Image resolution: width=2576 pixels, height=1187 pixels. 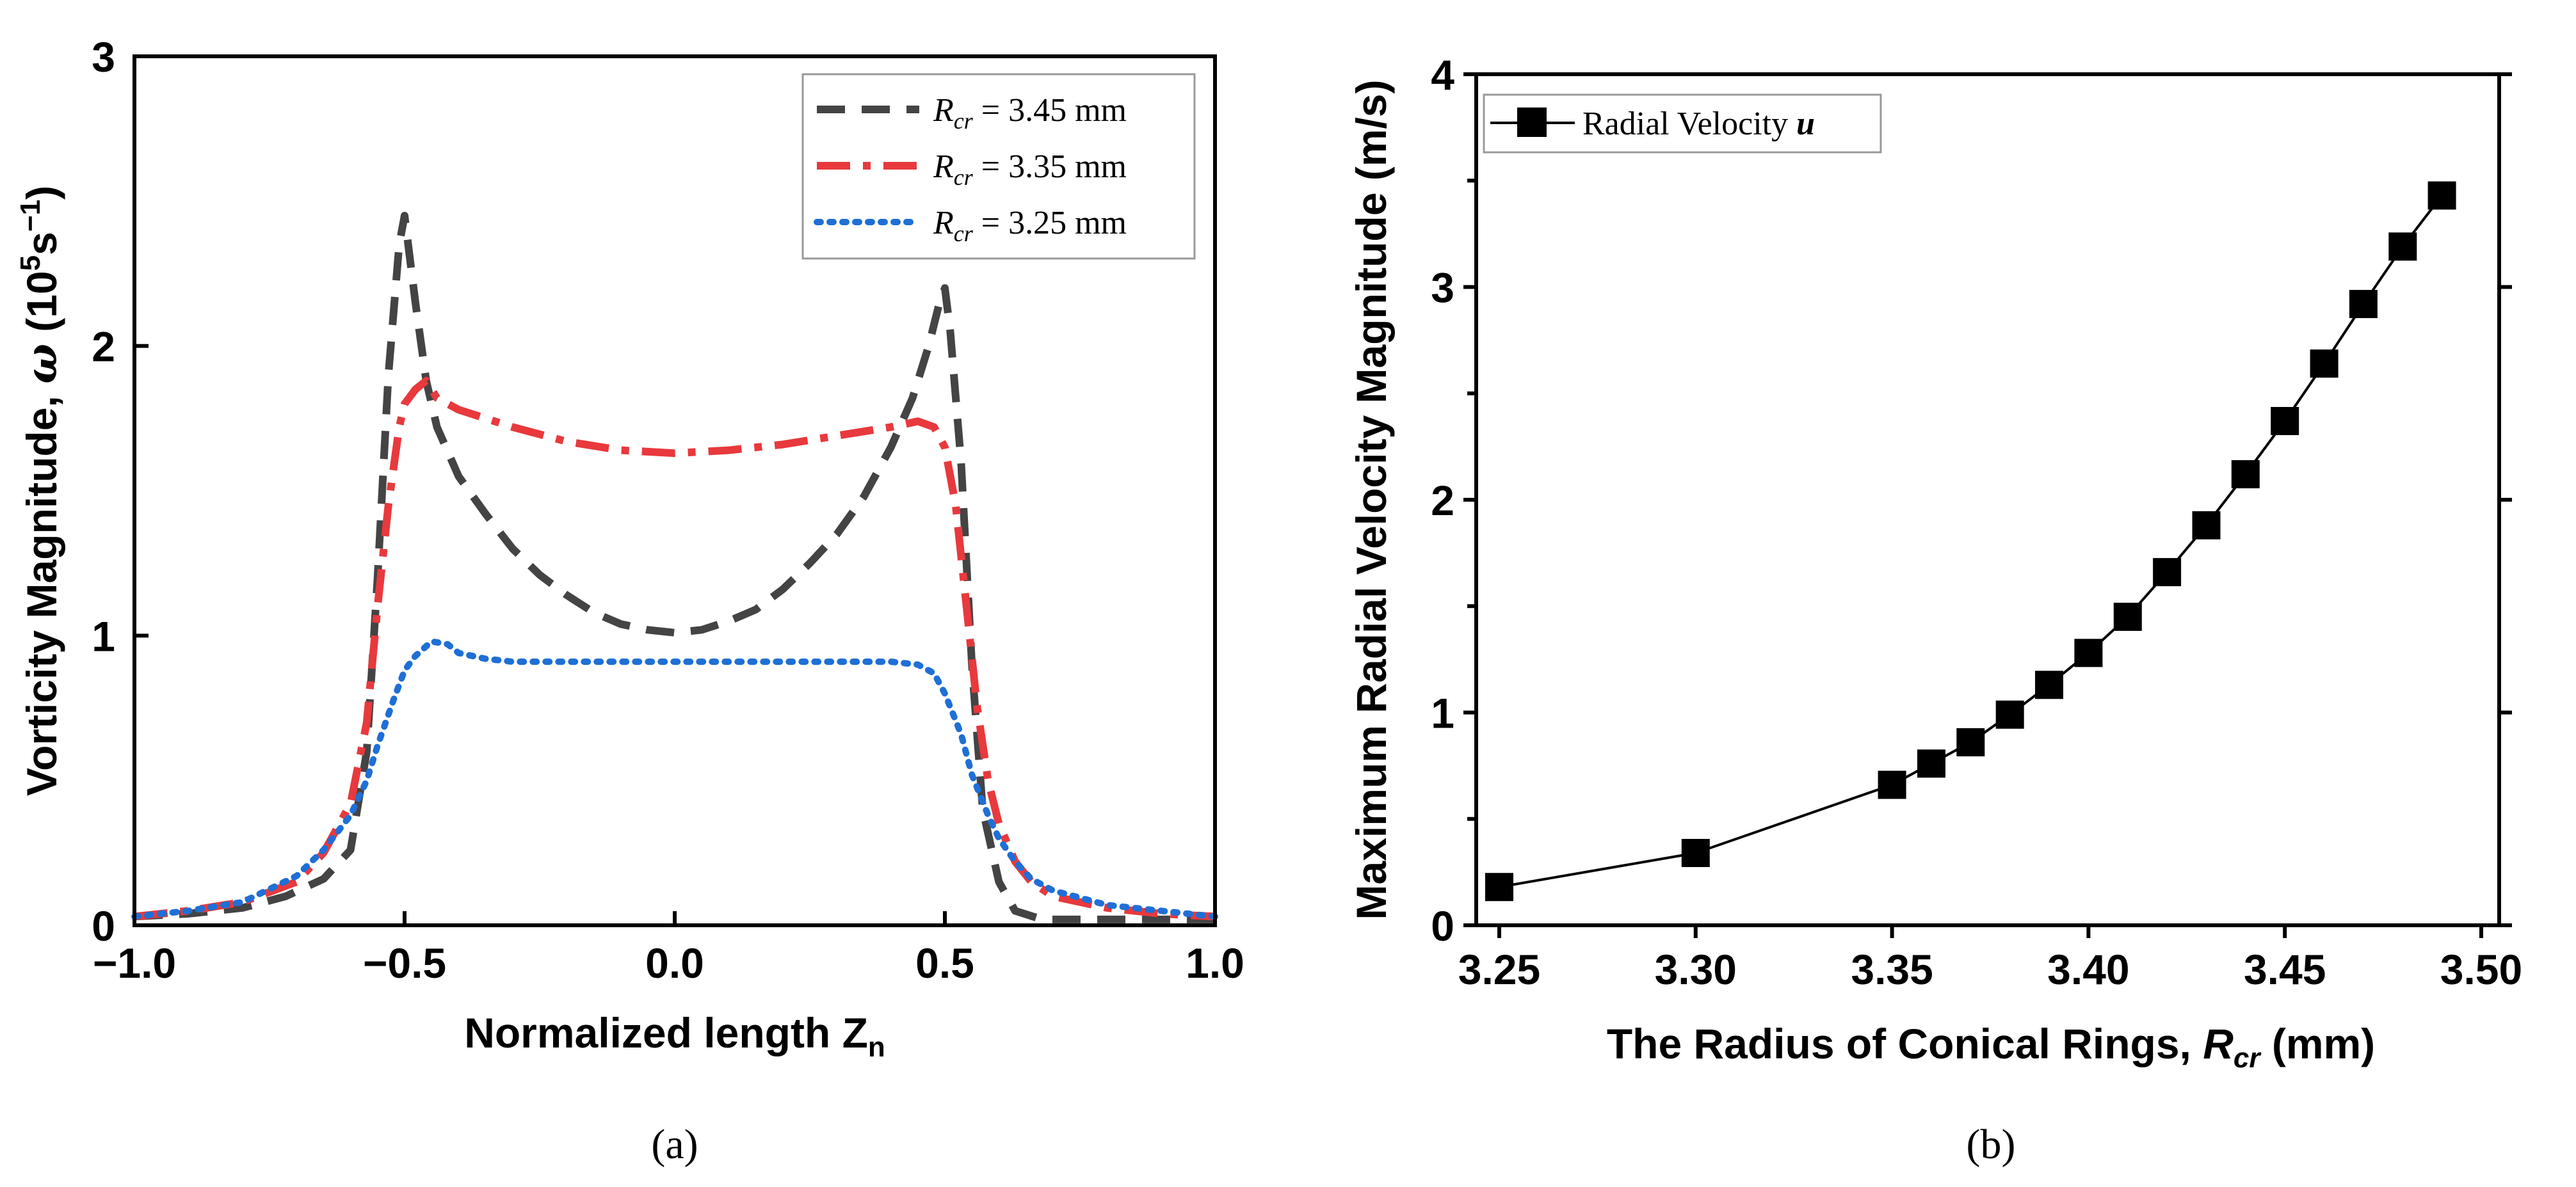 I want to click on legend-label-rcr-325: Rcr = 3.25 mm, so click(x=1030, y=225).